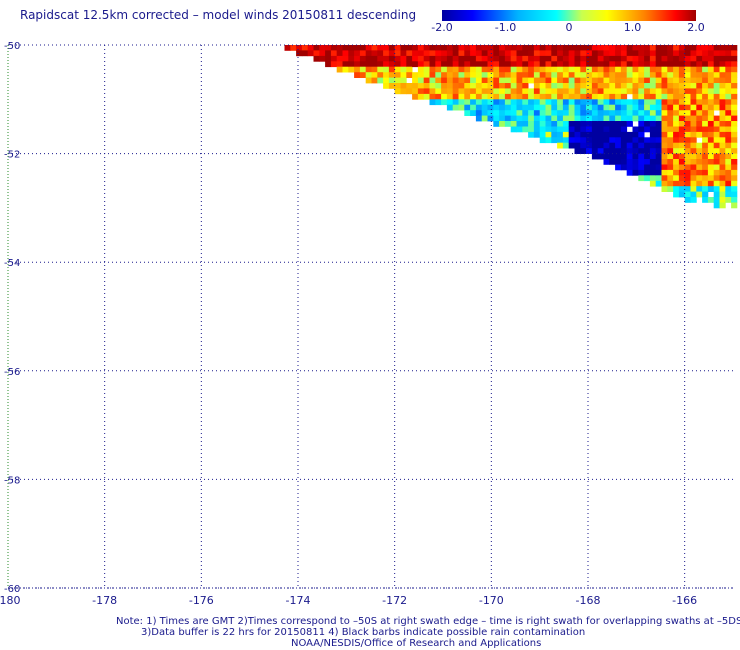  Describe the element at coordinates (568, 22) in the screenshot. I see `colorbar: -2.0 -1.0 0 1.0 2.0` at that location.